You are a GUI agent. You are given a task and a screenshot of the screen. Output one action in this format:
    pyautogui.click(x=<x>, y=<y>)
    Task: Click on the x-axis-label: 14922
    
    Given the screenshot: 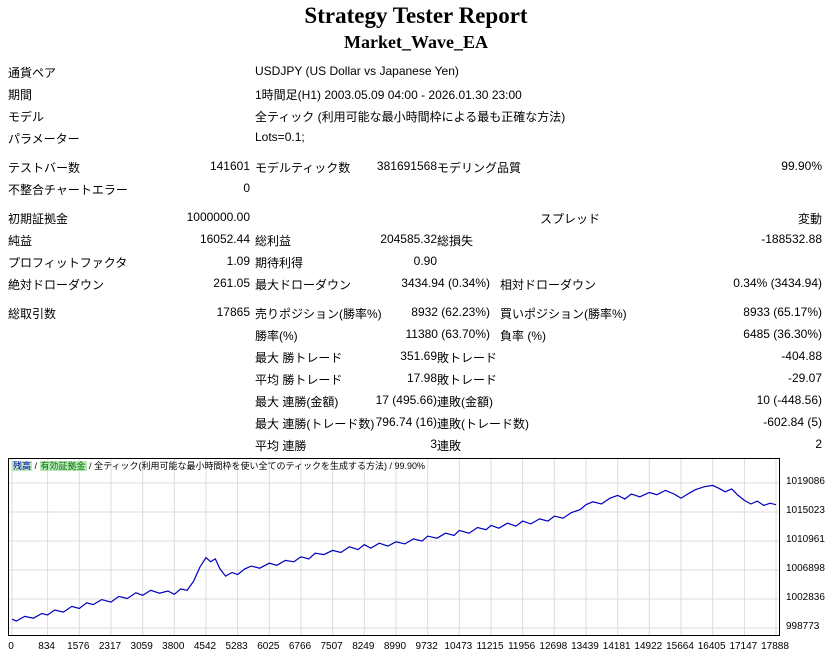 What is the action you would take?
    pyautogui.click(x=648, y=646)
    